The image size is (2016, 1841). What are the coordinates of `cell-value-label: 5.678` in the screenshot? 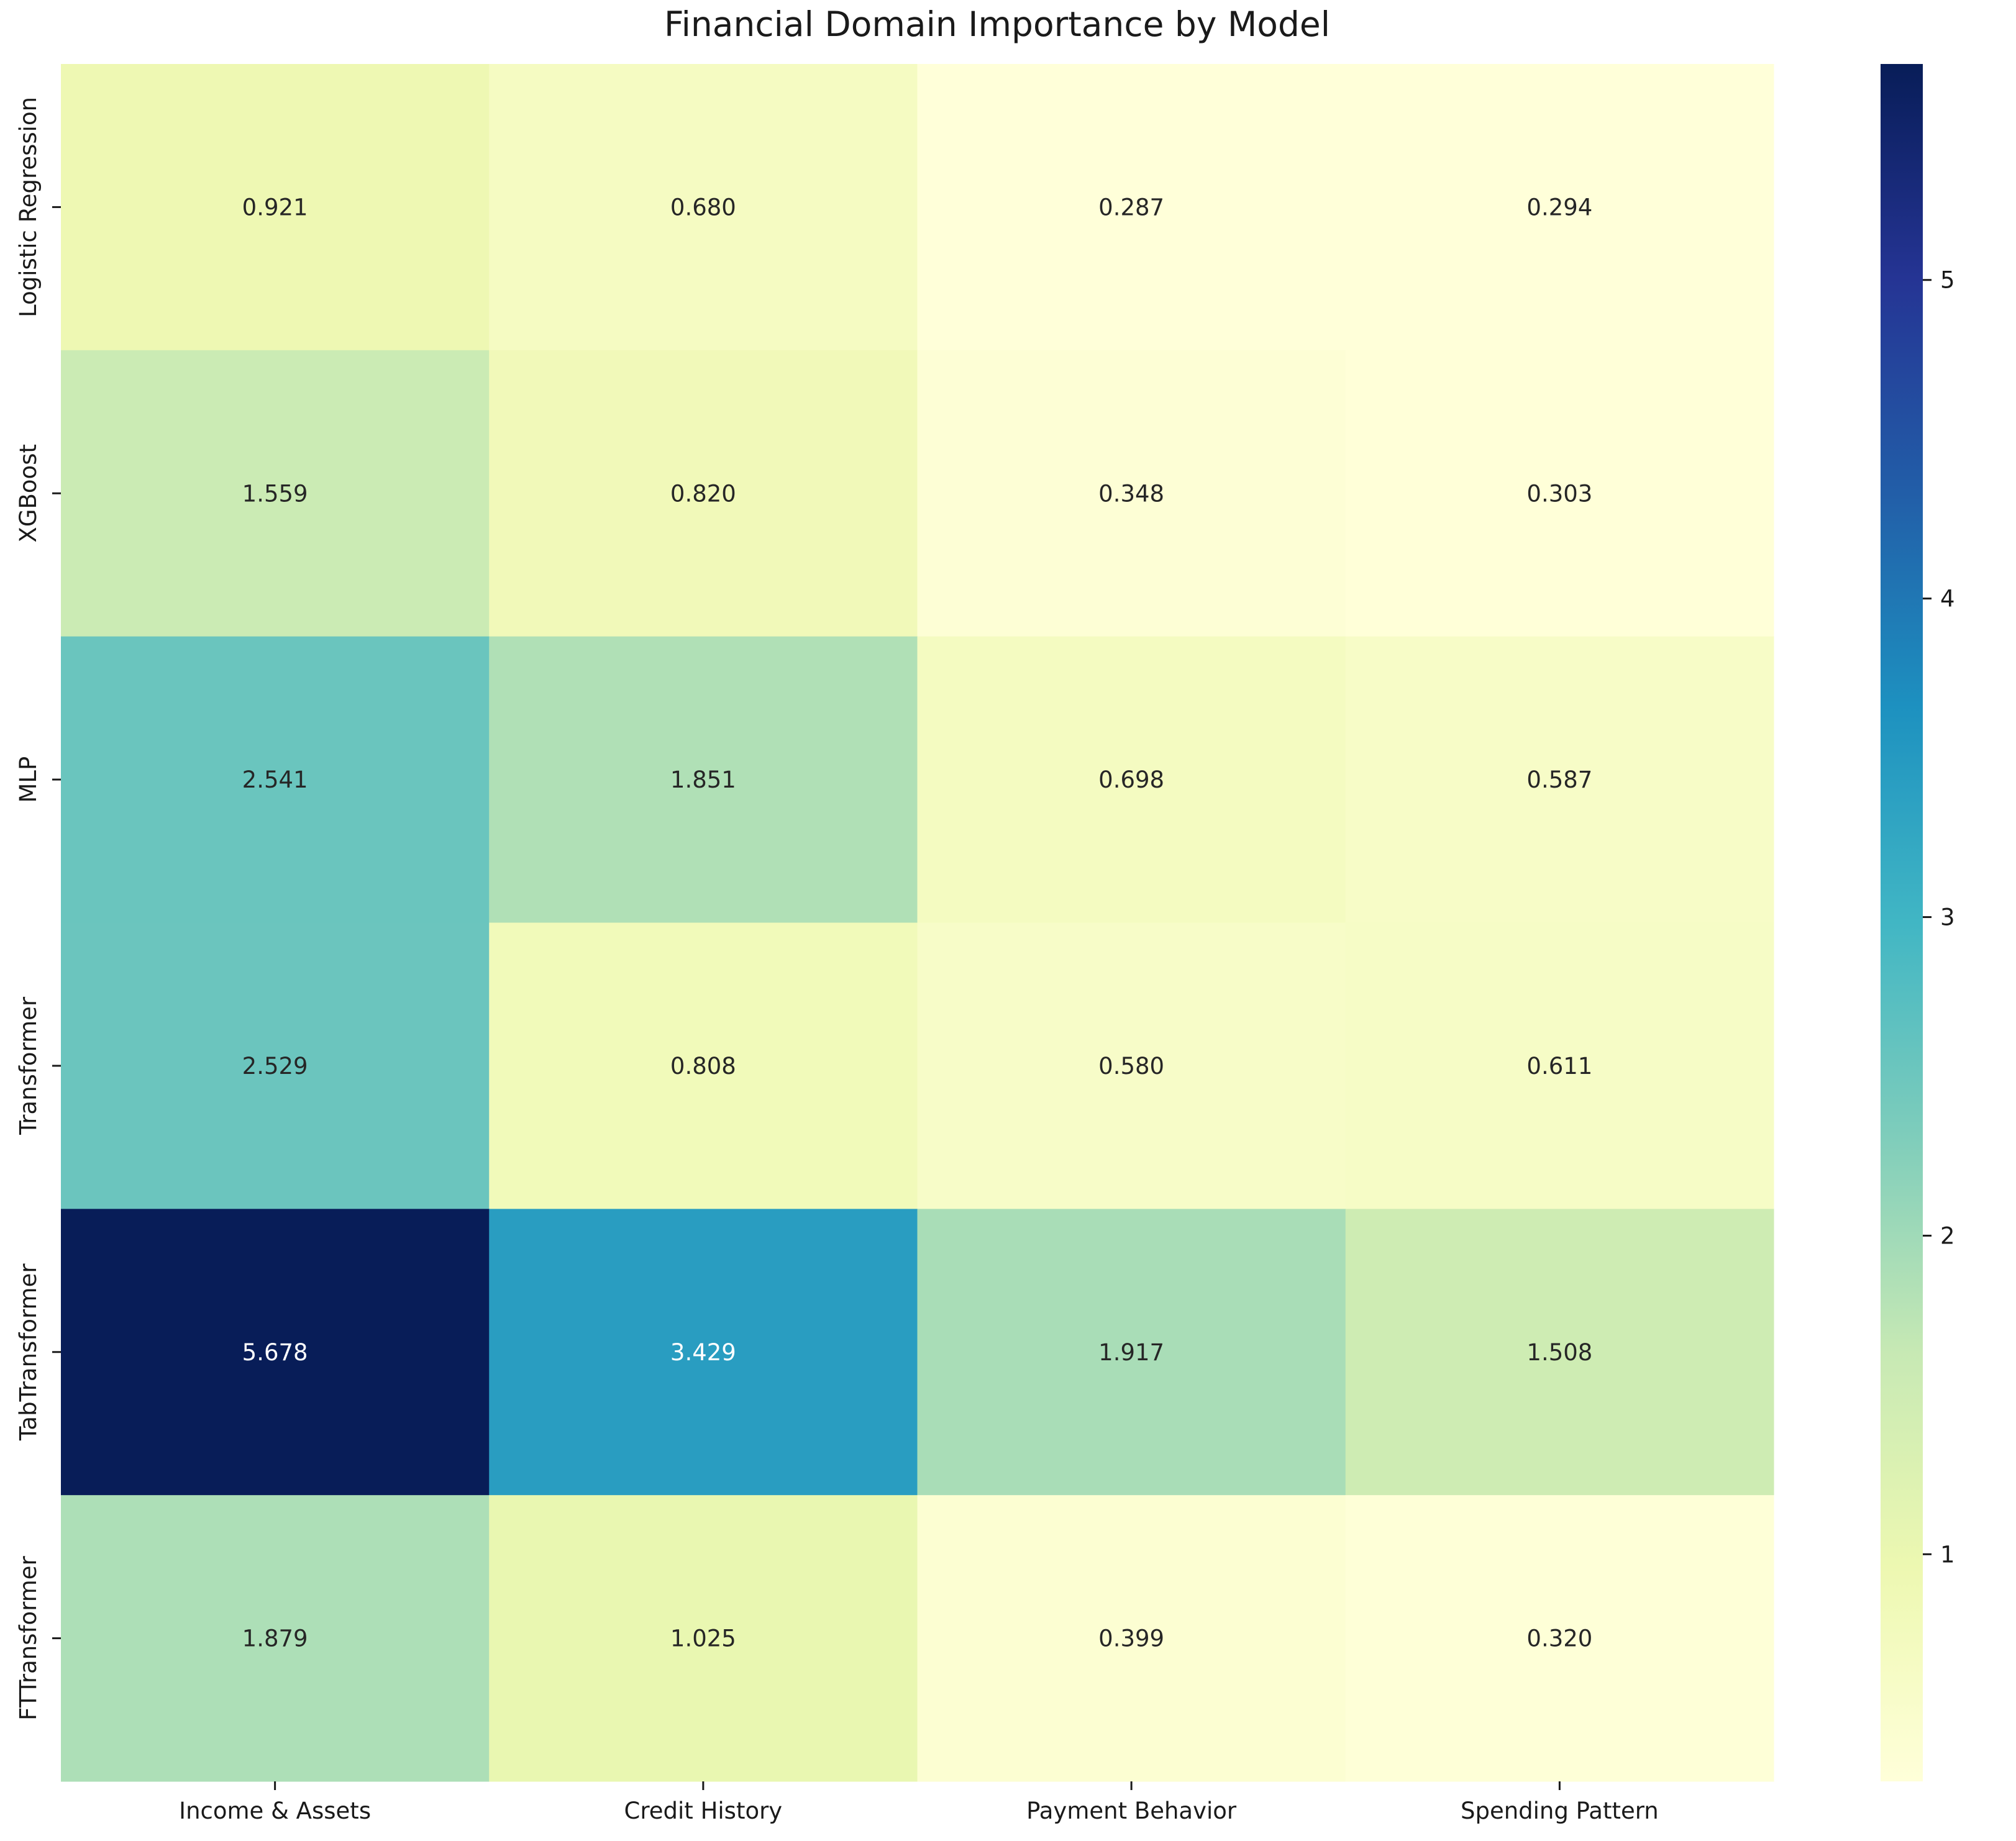 It's located at (275, 1352).